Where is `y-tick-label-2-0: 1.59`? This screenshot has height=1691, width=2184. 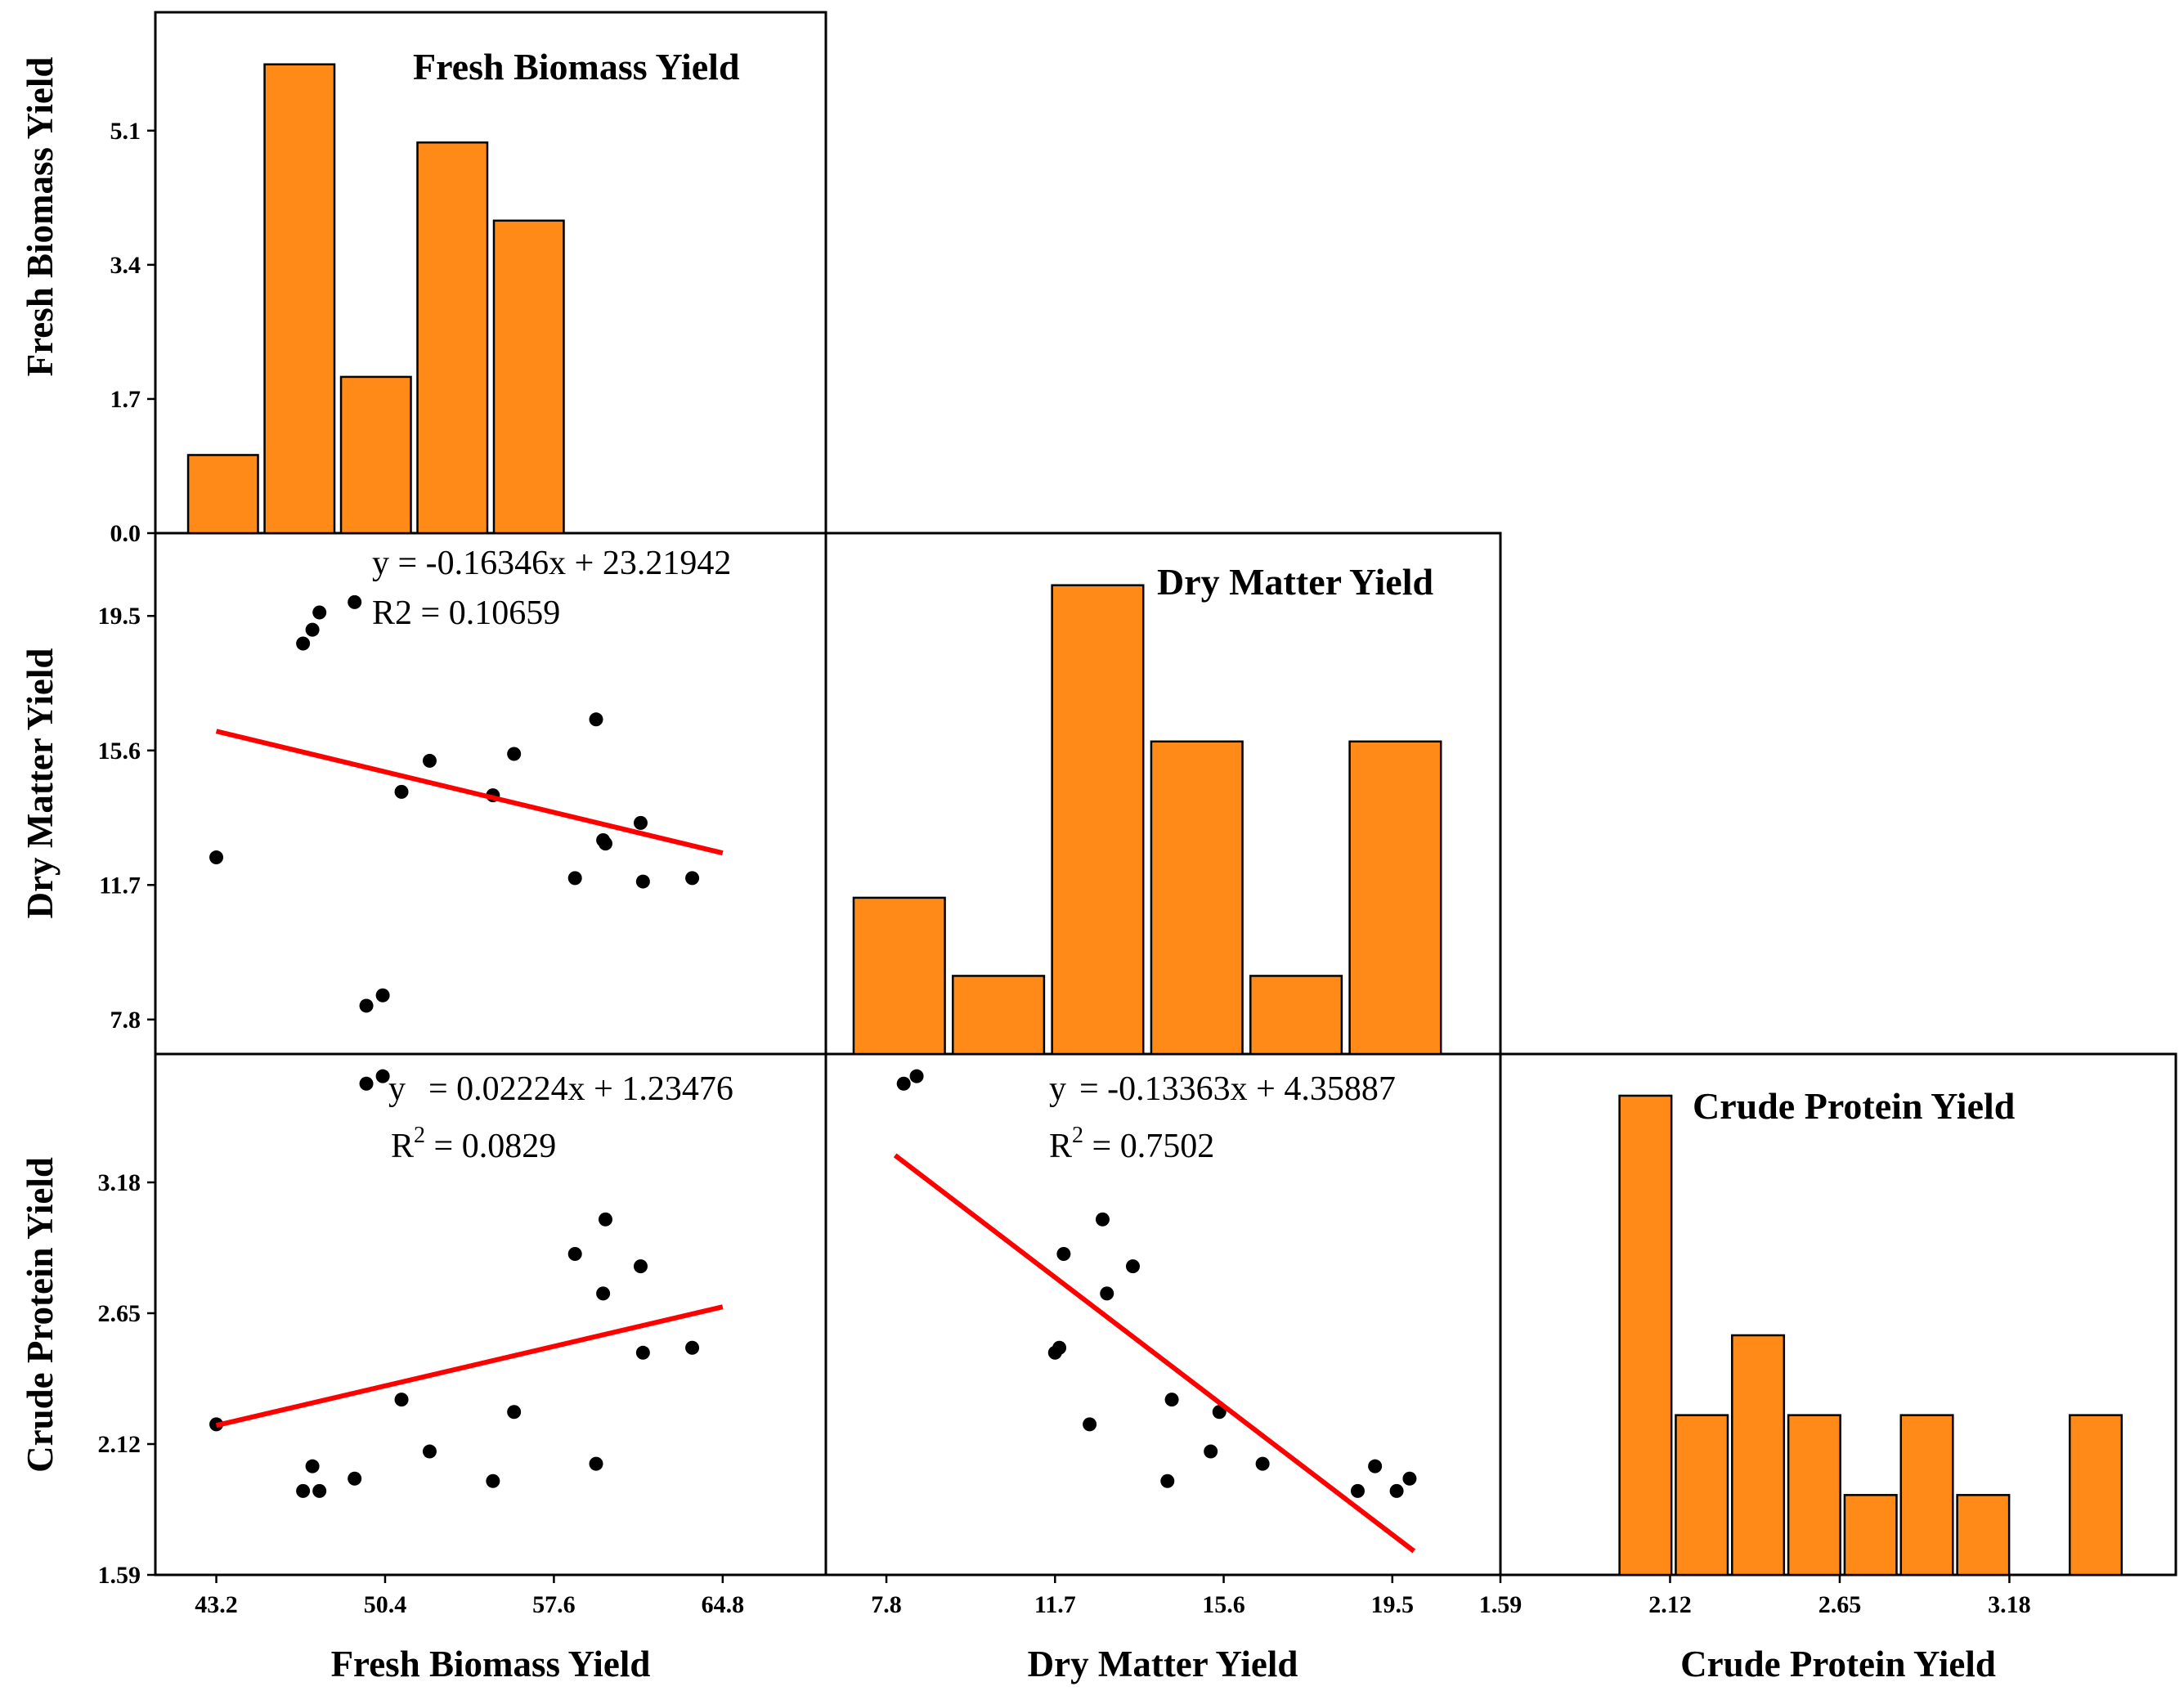
y-tick-label-2-0: 1.59 is located at coordinates (120, 1575).